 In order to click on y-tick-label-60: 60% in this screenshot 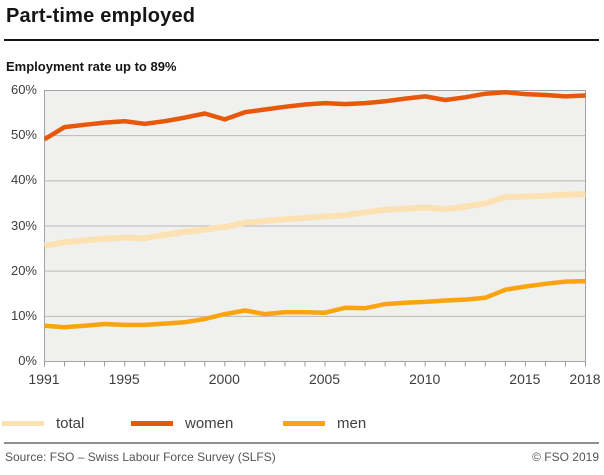, I will do `click(23, 89)`.